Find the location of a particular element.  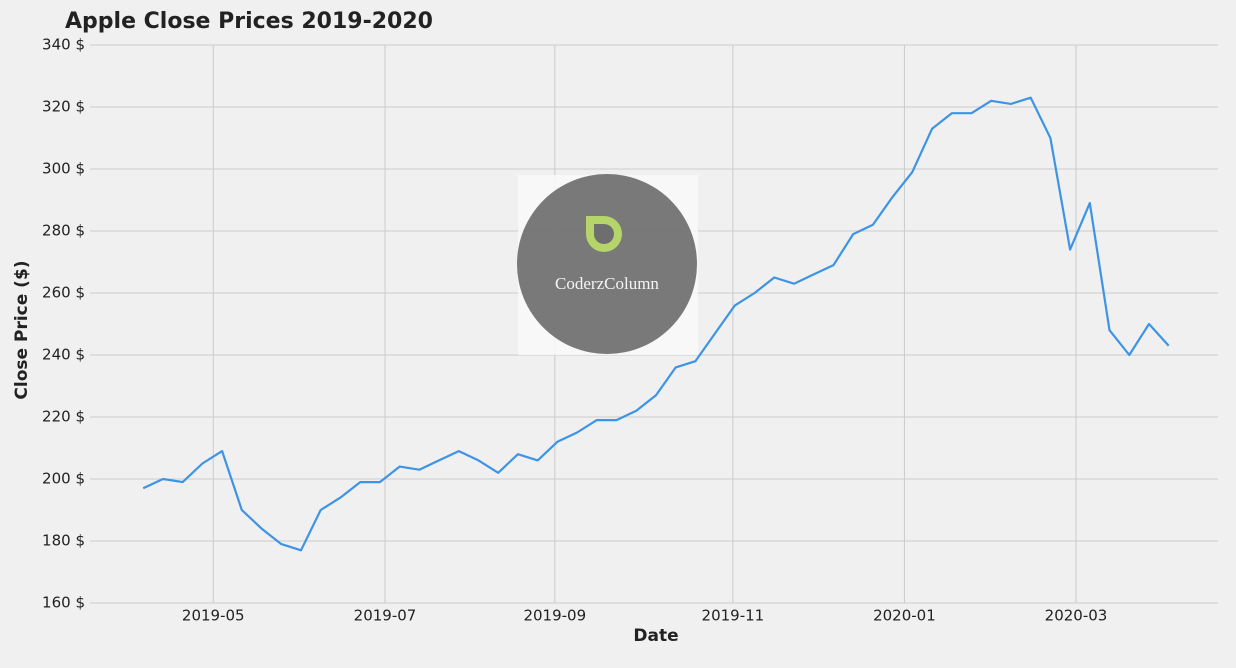

watermark: CoderzColumn is located at coordinates (607, 264).